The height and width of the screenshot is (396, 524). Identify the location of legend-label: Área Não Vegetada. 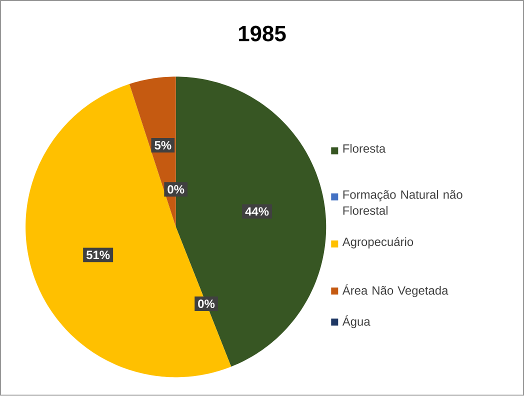
(395, 291).